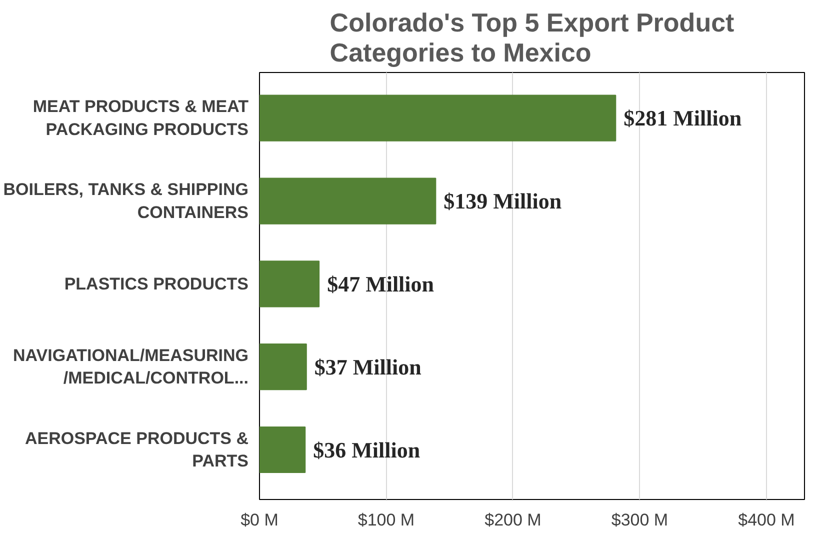  Describe the element at coordinates (532, 38) in the screenshot. I see `chart-title: Colorado's Top 5 Export Product Categories to Mexico` at that location.